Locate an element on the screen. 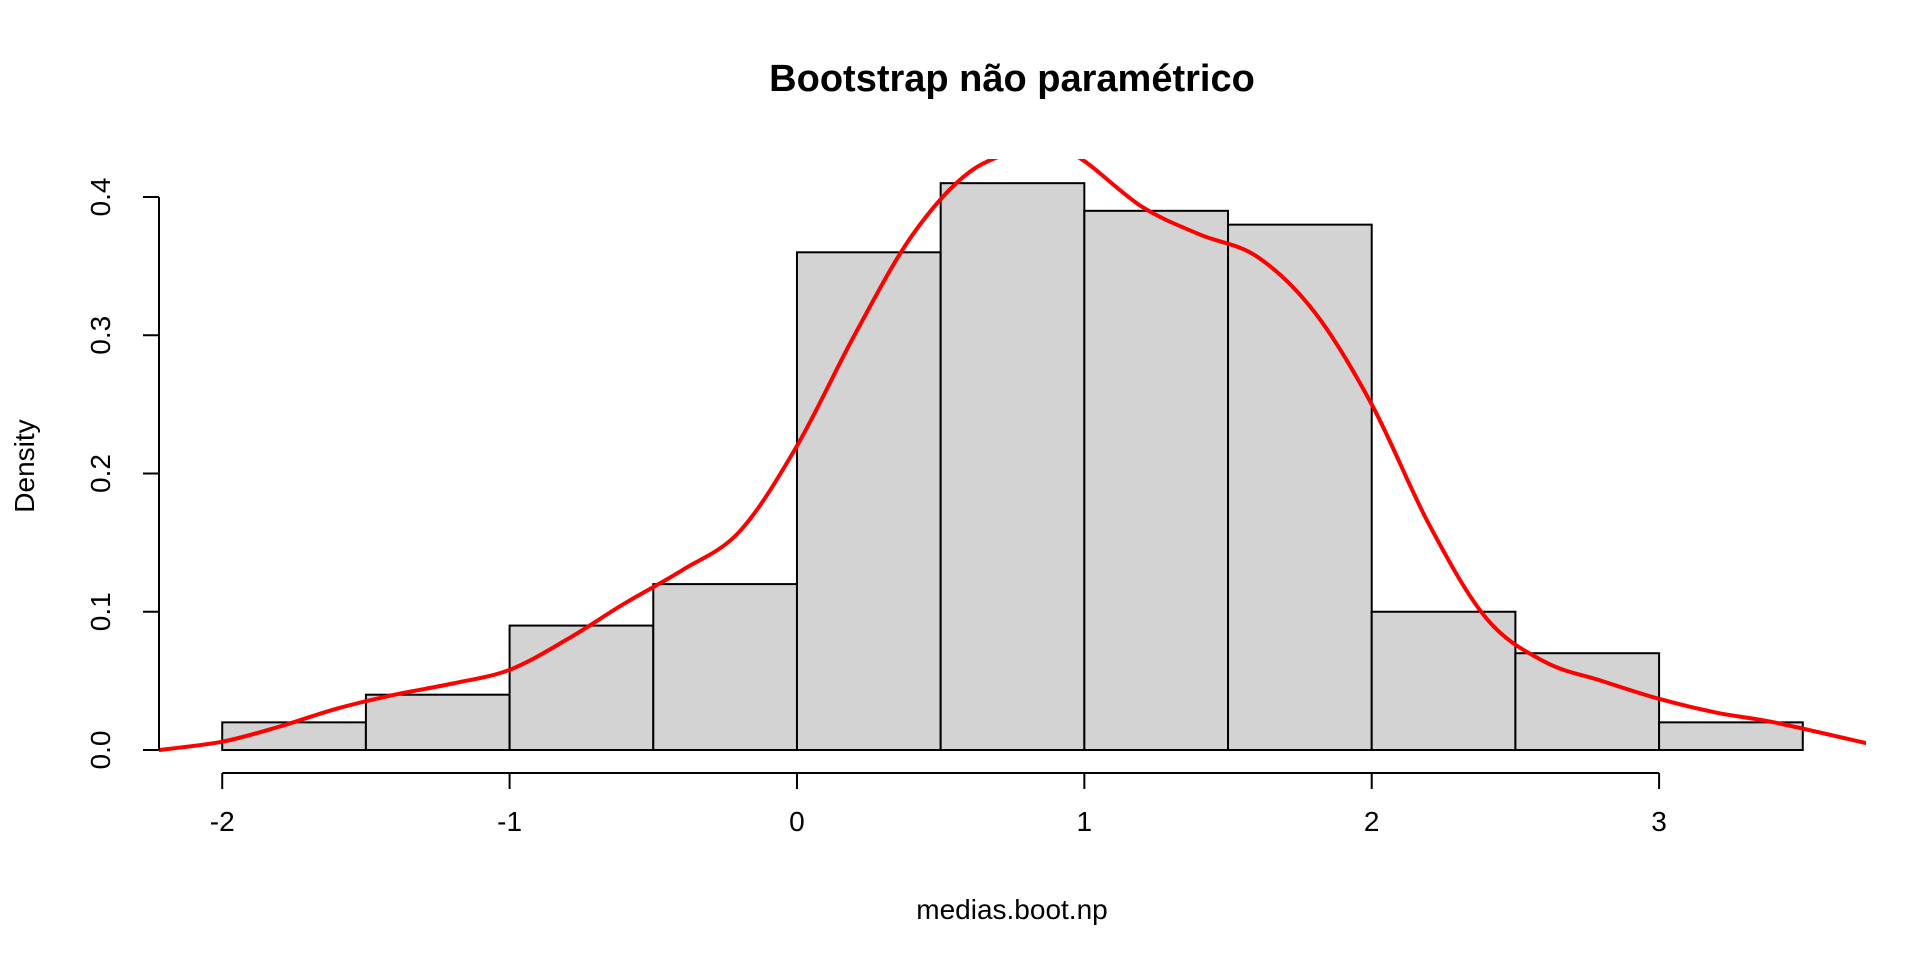 This screenshot has width=1920, height=960. x-axis: -2 -1 0 1 2 3 is located at coordinates (938, 804).